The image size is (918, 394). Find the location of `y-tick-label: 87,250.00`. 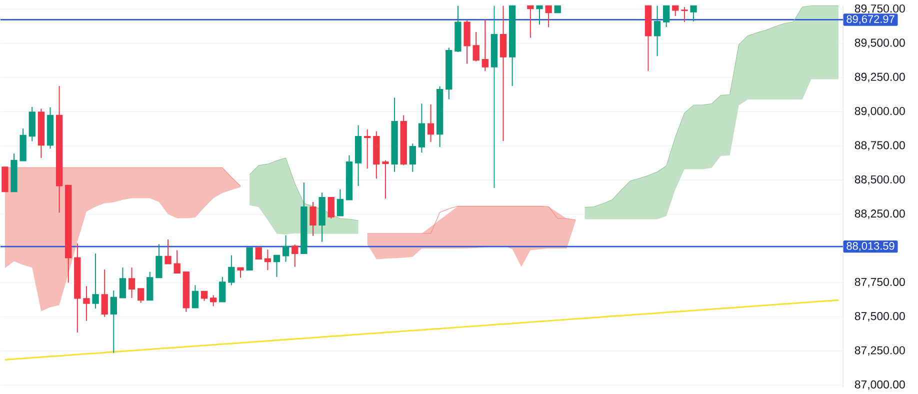

y-tick-label: 87,250.00 is located at coordinates (879, 351).